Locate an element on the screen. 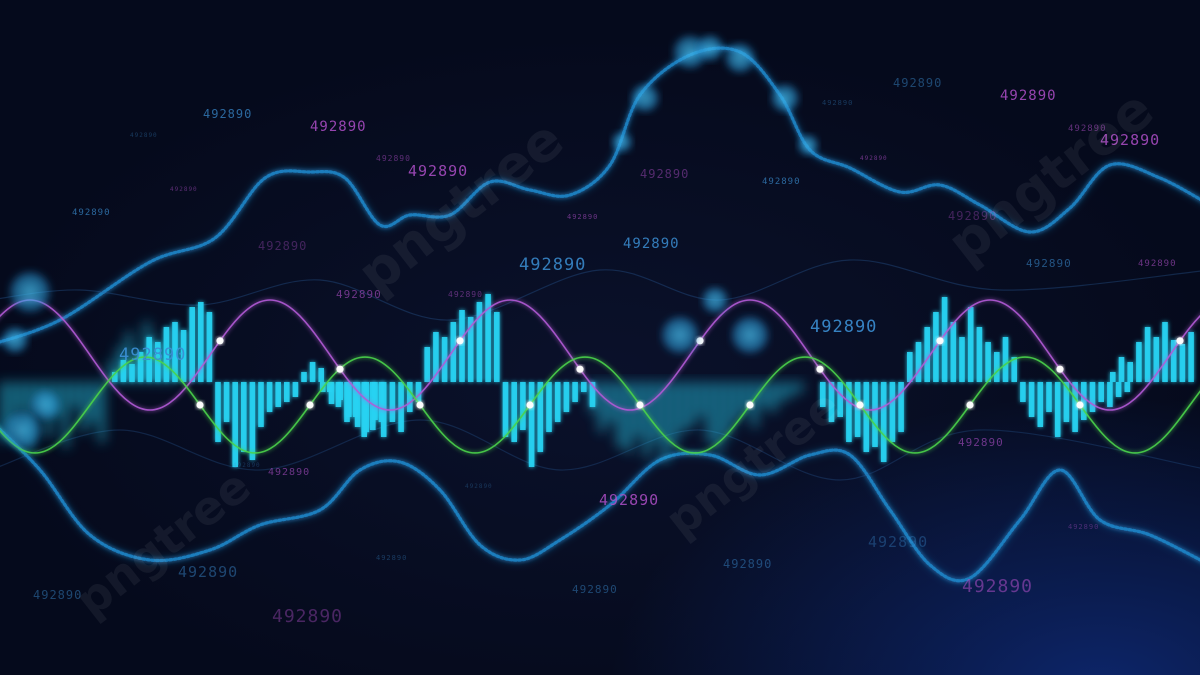  green-curve is located at coordinates (600, 405).